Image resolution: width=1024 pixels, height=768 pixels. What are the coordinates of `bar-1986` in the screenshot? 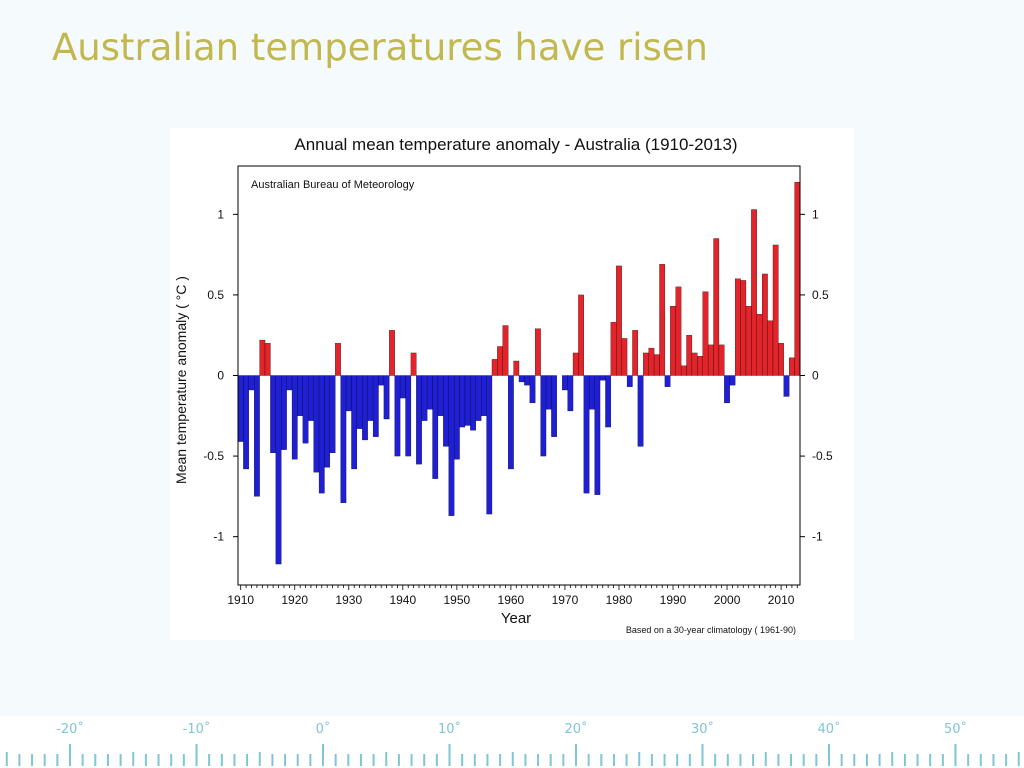 It's located at (651, 361).